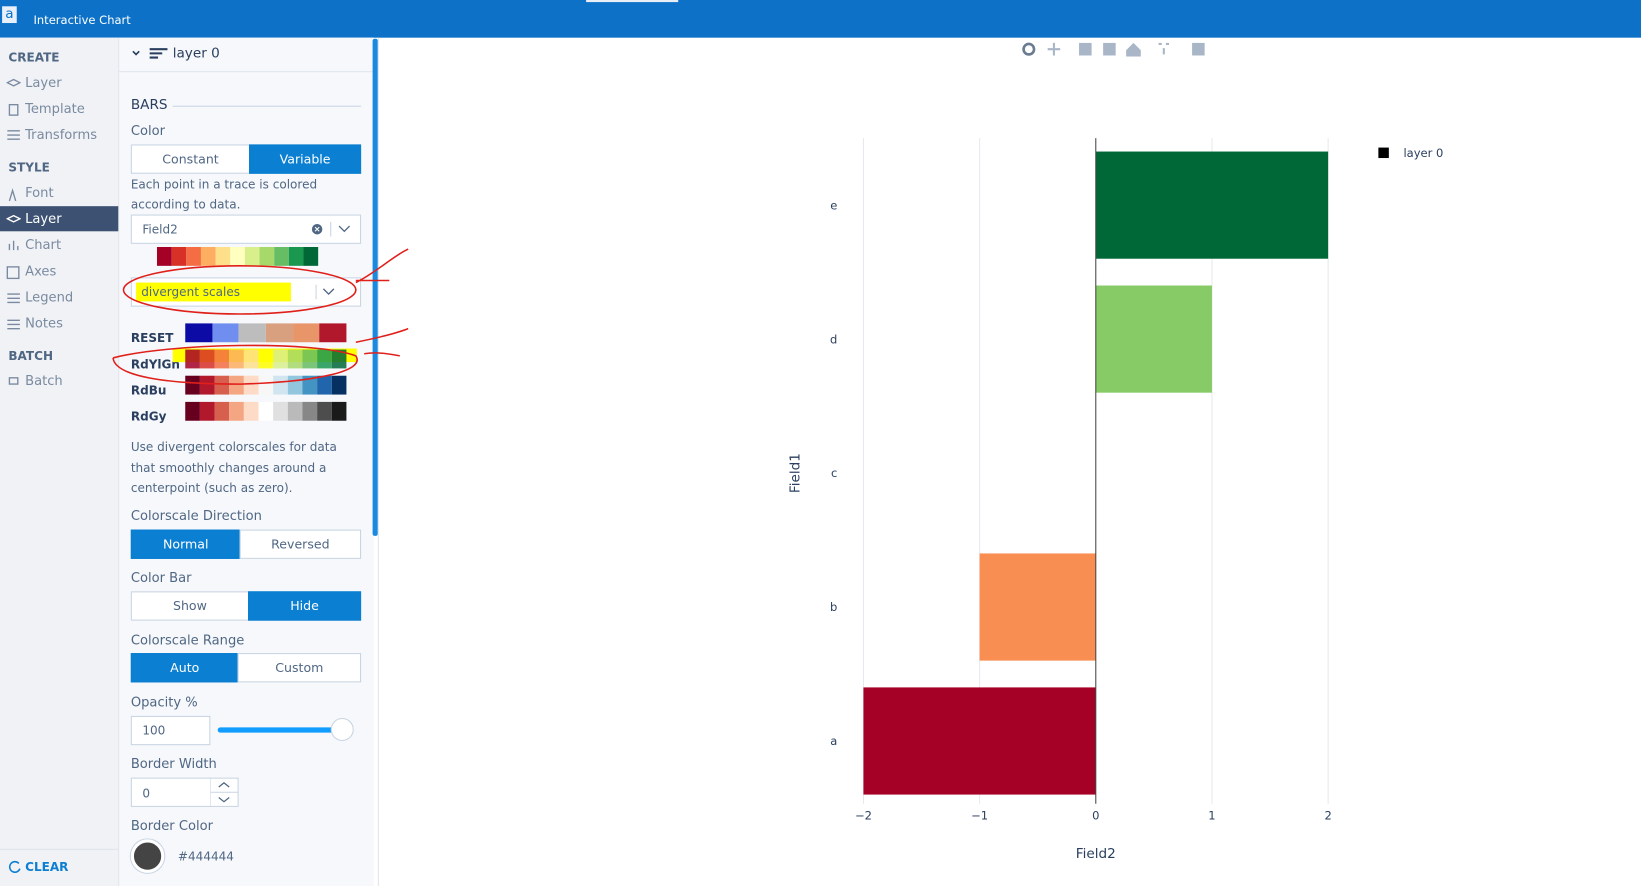 The height and width of the screenshot is (886, 1641). Describe the element at coordinates (196, 515) in the screenshot. I see `field-label: Colorscale Direction` at that location.